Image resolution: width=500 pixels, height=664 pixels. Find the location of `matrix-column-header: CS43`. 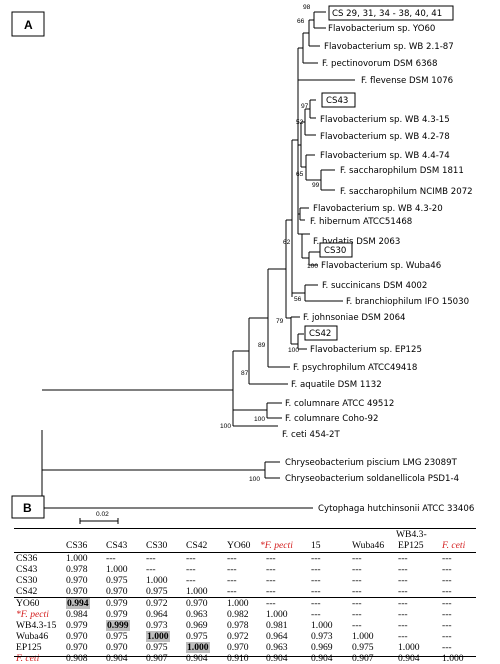

matrix-column-header: CS43 is located at coordinates (117, 545).